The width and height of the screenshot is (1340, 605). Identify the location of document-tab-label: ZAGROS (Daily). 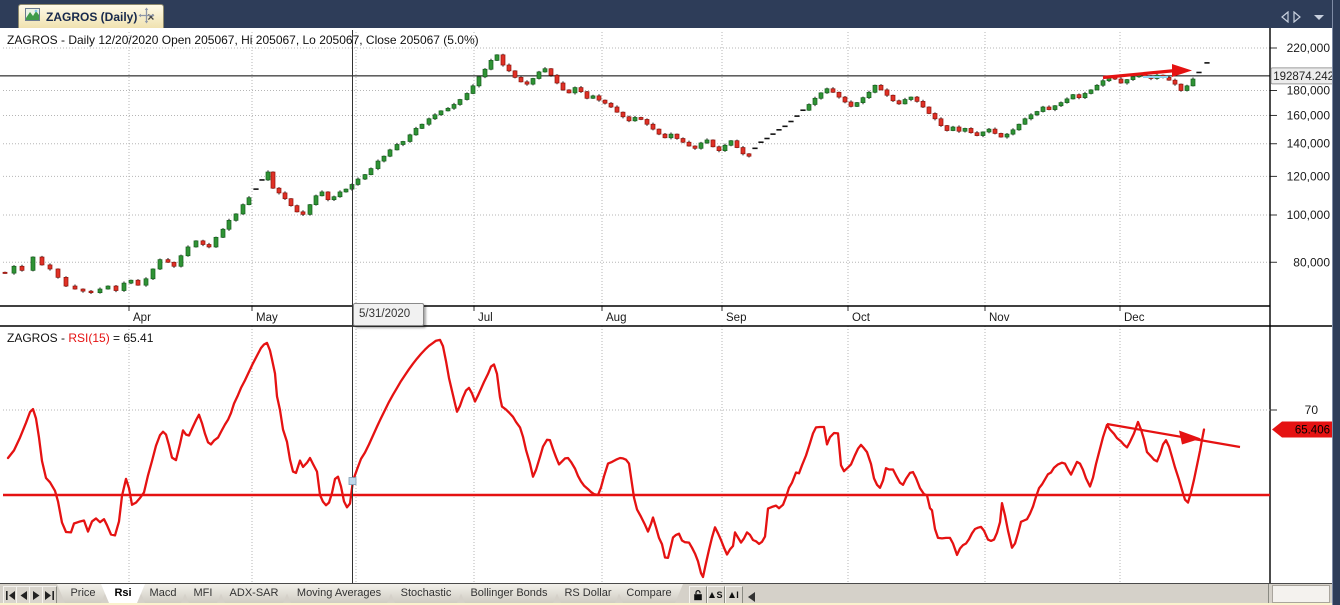
(92, 16).